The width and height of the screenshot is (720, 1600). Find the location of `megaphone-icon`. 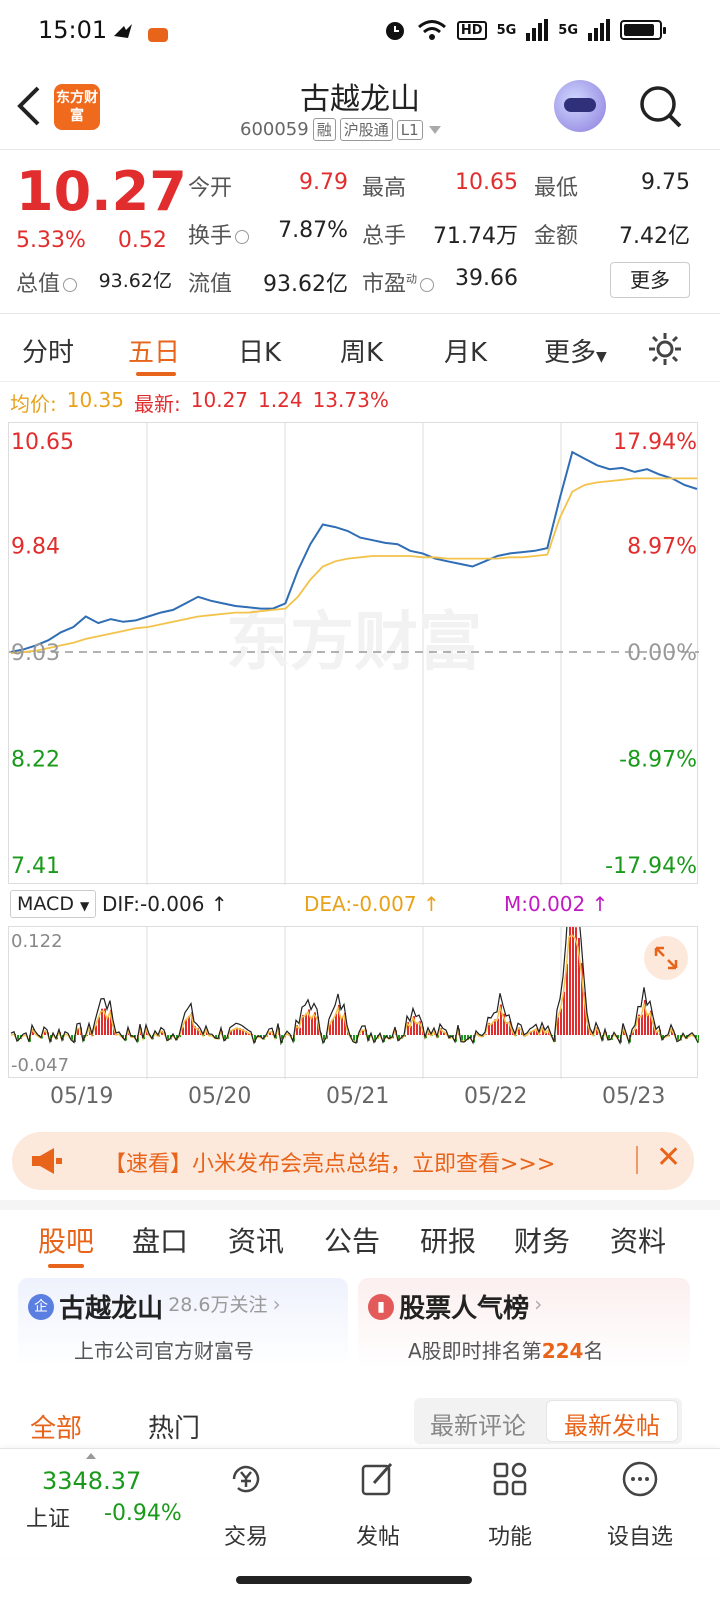

megaphone-icon is located at coordinates (47, 1161).